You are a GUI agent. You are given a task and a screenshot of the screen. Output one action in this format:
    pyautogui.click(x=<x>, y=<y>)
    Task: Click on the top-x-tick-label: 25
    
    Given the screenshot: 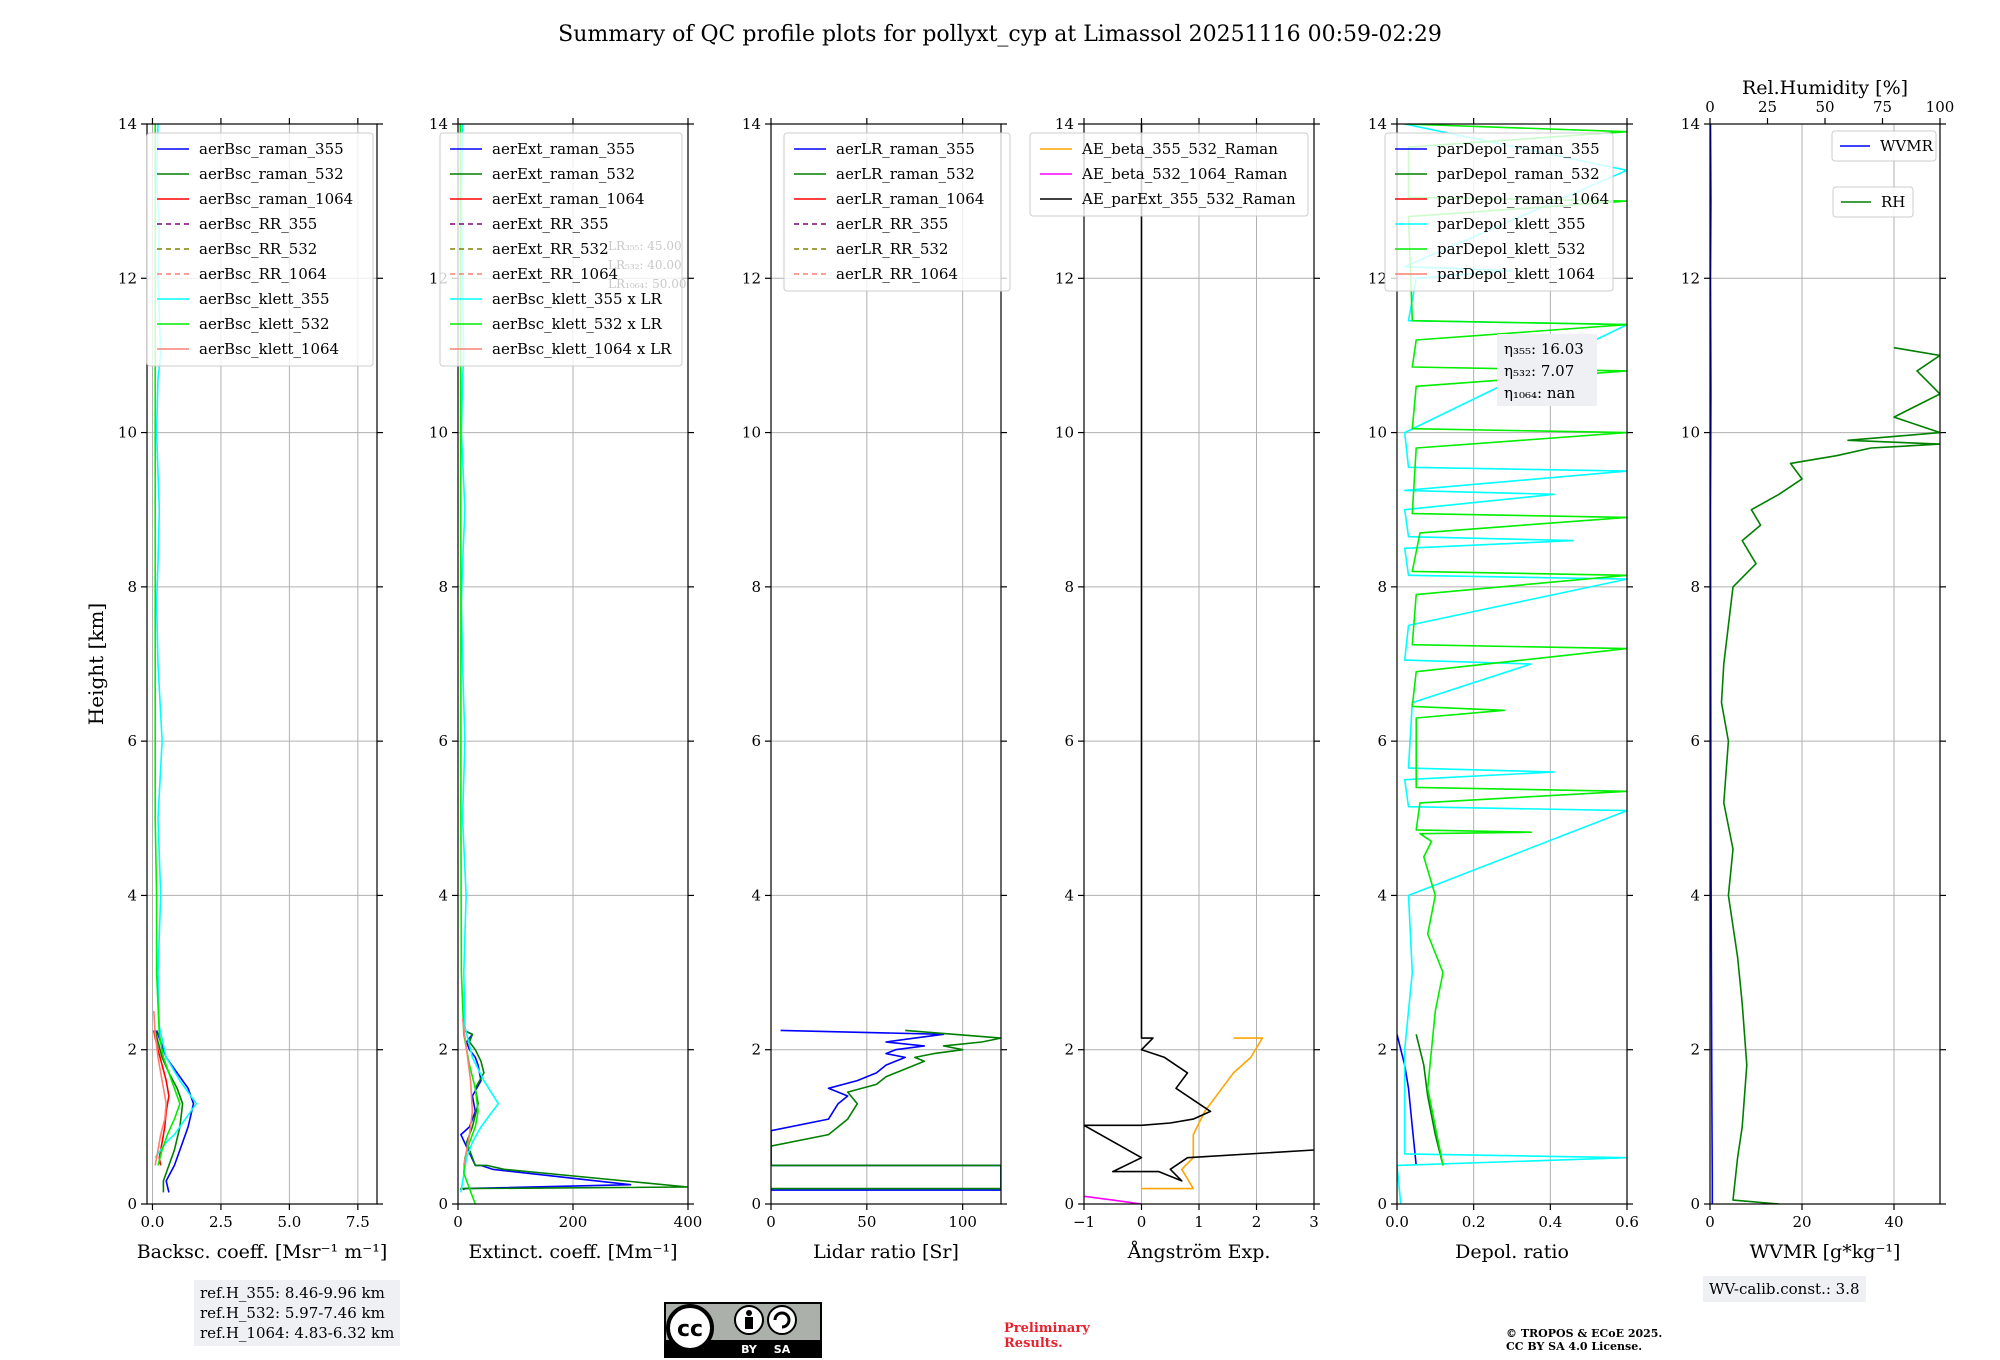 What is the action you would take?
    pyautogui.click(x=1767, y=107)
    